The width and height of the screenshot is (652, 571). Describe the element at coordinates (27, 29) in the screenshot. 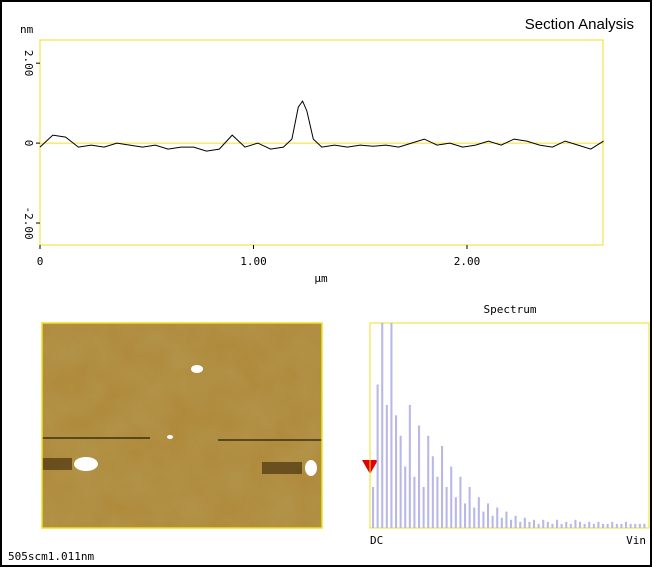

I see `y-axis-label: nm` at that location.